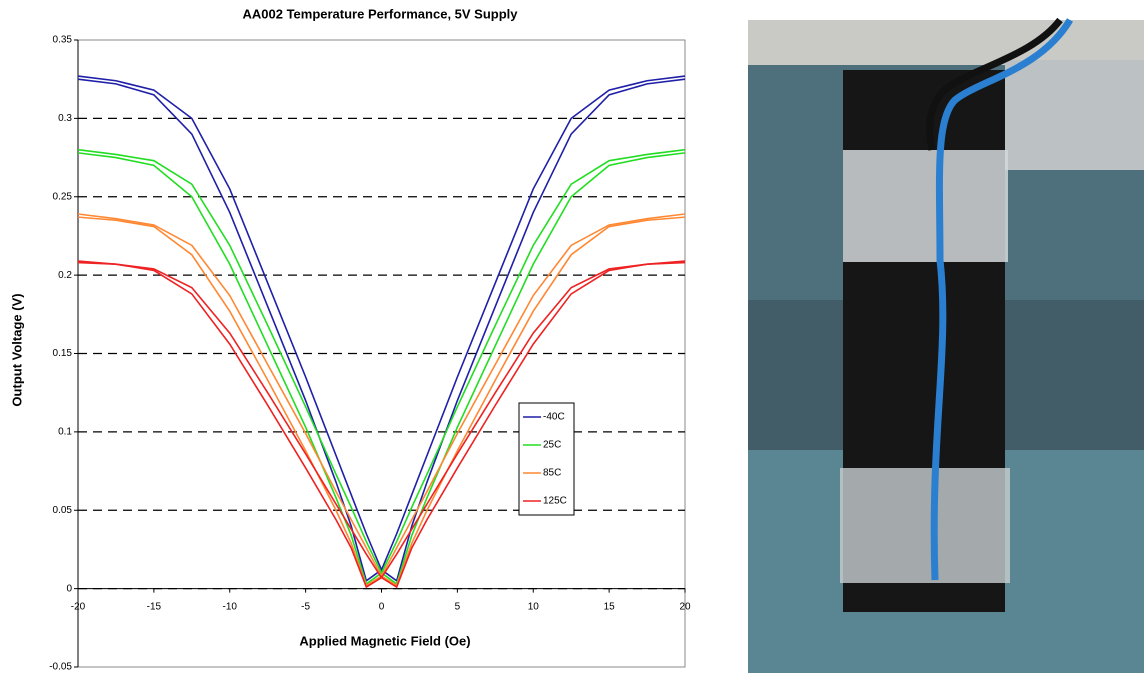  What do you see at coordinates (555, 501) in the screenshot?
I see `legend-label: 125C` at bounding box center [555, 501].